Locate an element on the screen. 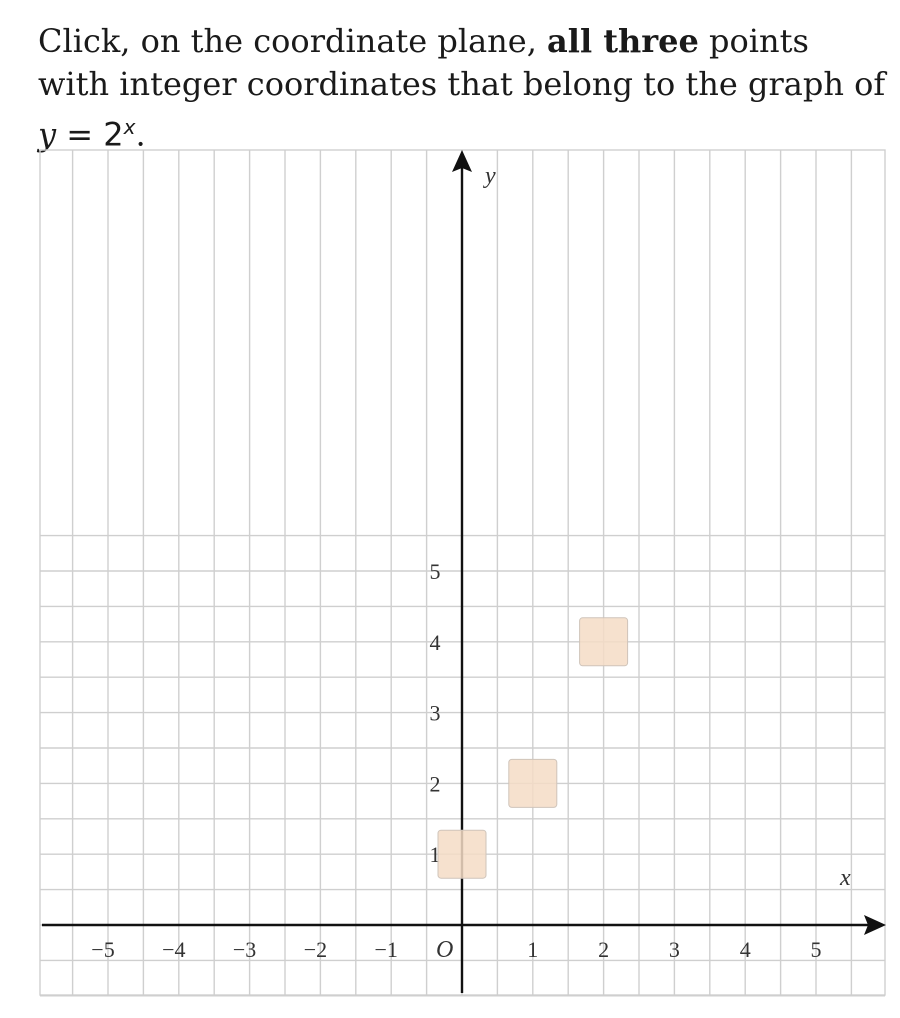 The width and height of the screenshot is (900, 1018). y-tick-label: 3 is located at coordinates (435, 713).